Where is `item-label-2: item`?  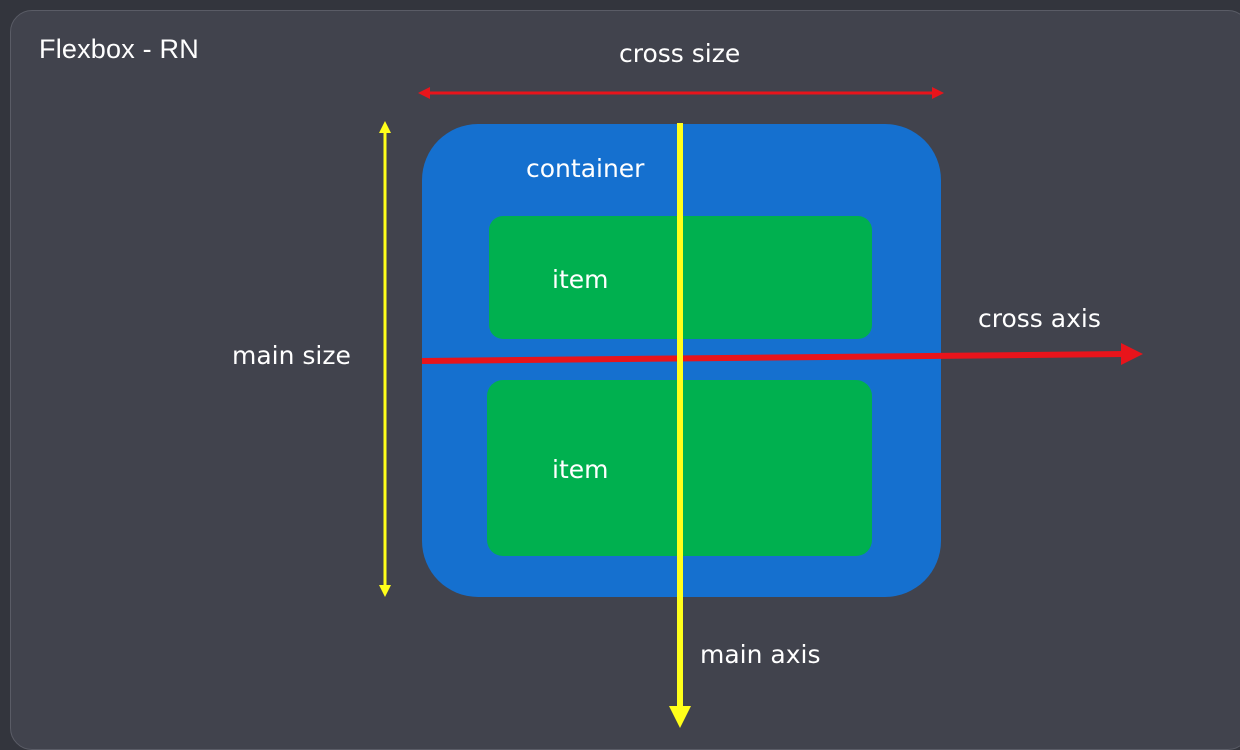 item-label-2: item is located at coordinates (580, 469).